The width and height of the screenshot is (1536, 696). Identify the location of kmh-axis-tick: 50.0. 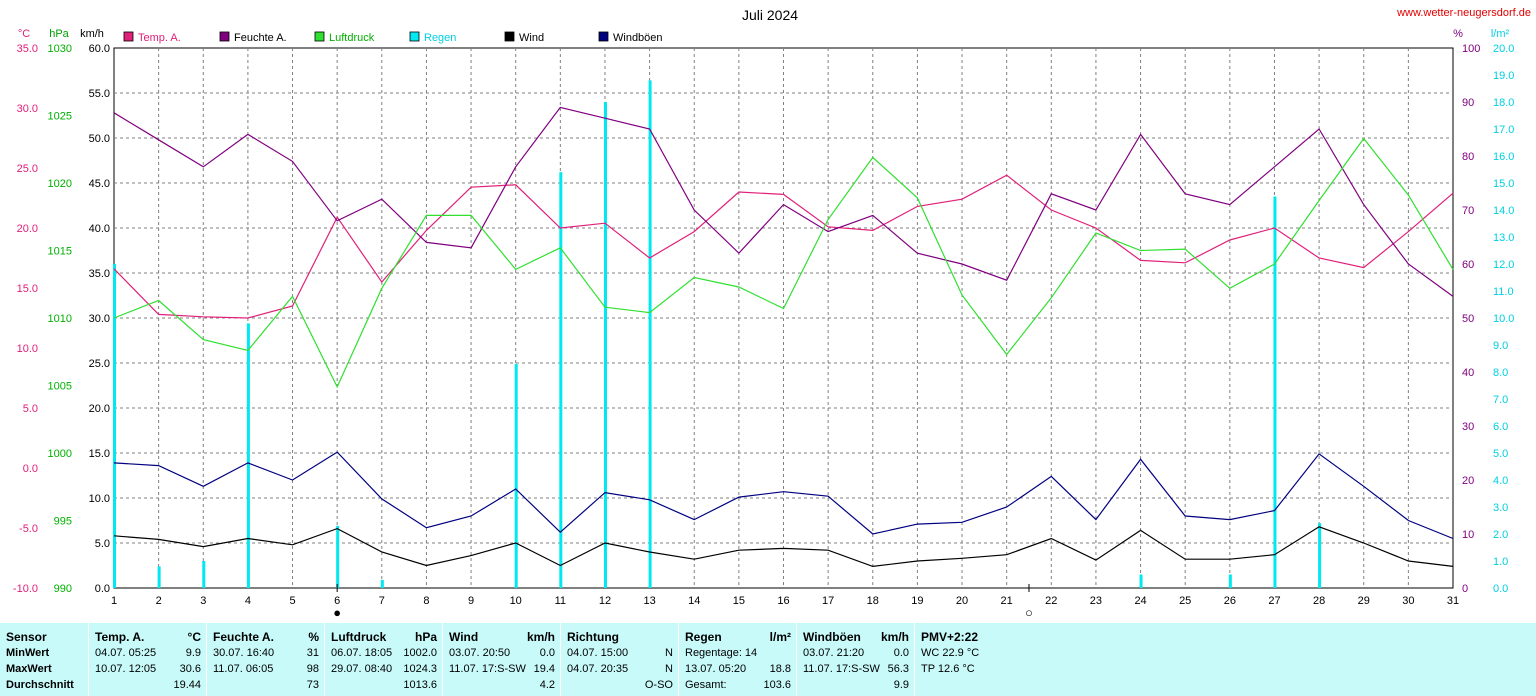
(99, 139).